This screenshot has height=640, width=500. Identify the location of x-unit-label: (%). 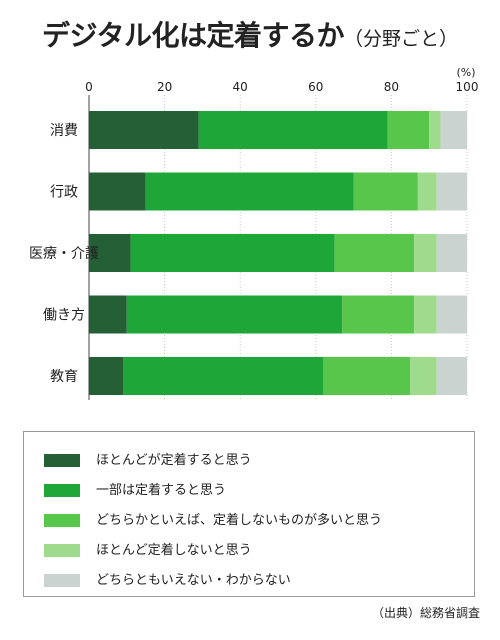
(465, 72).